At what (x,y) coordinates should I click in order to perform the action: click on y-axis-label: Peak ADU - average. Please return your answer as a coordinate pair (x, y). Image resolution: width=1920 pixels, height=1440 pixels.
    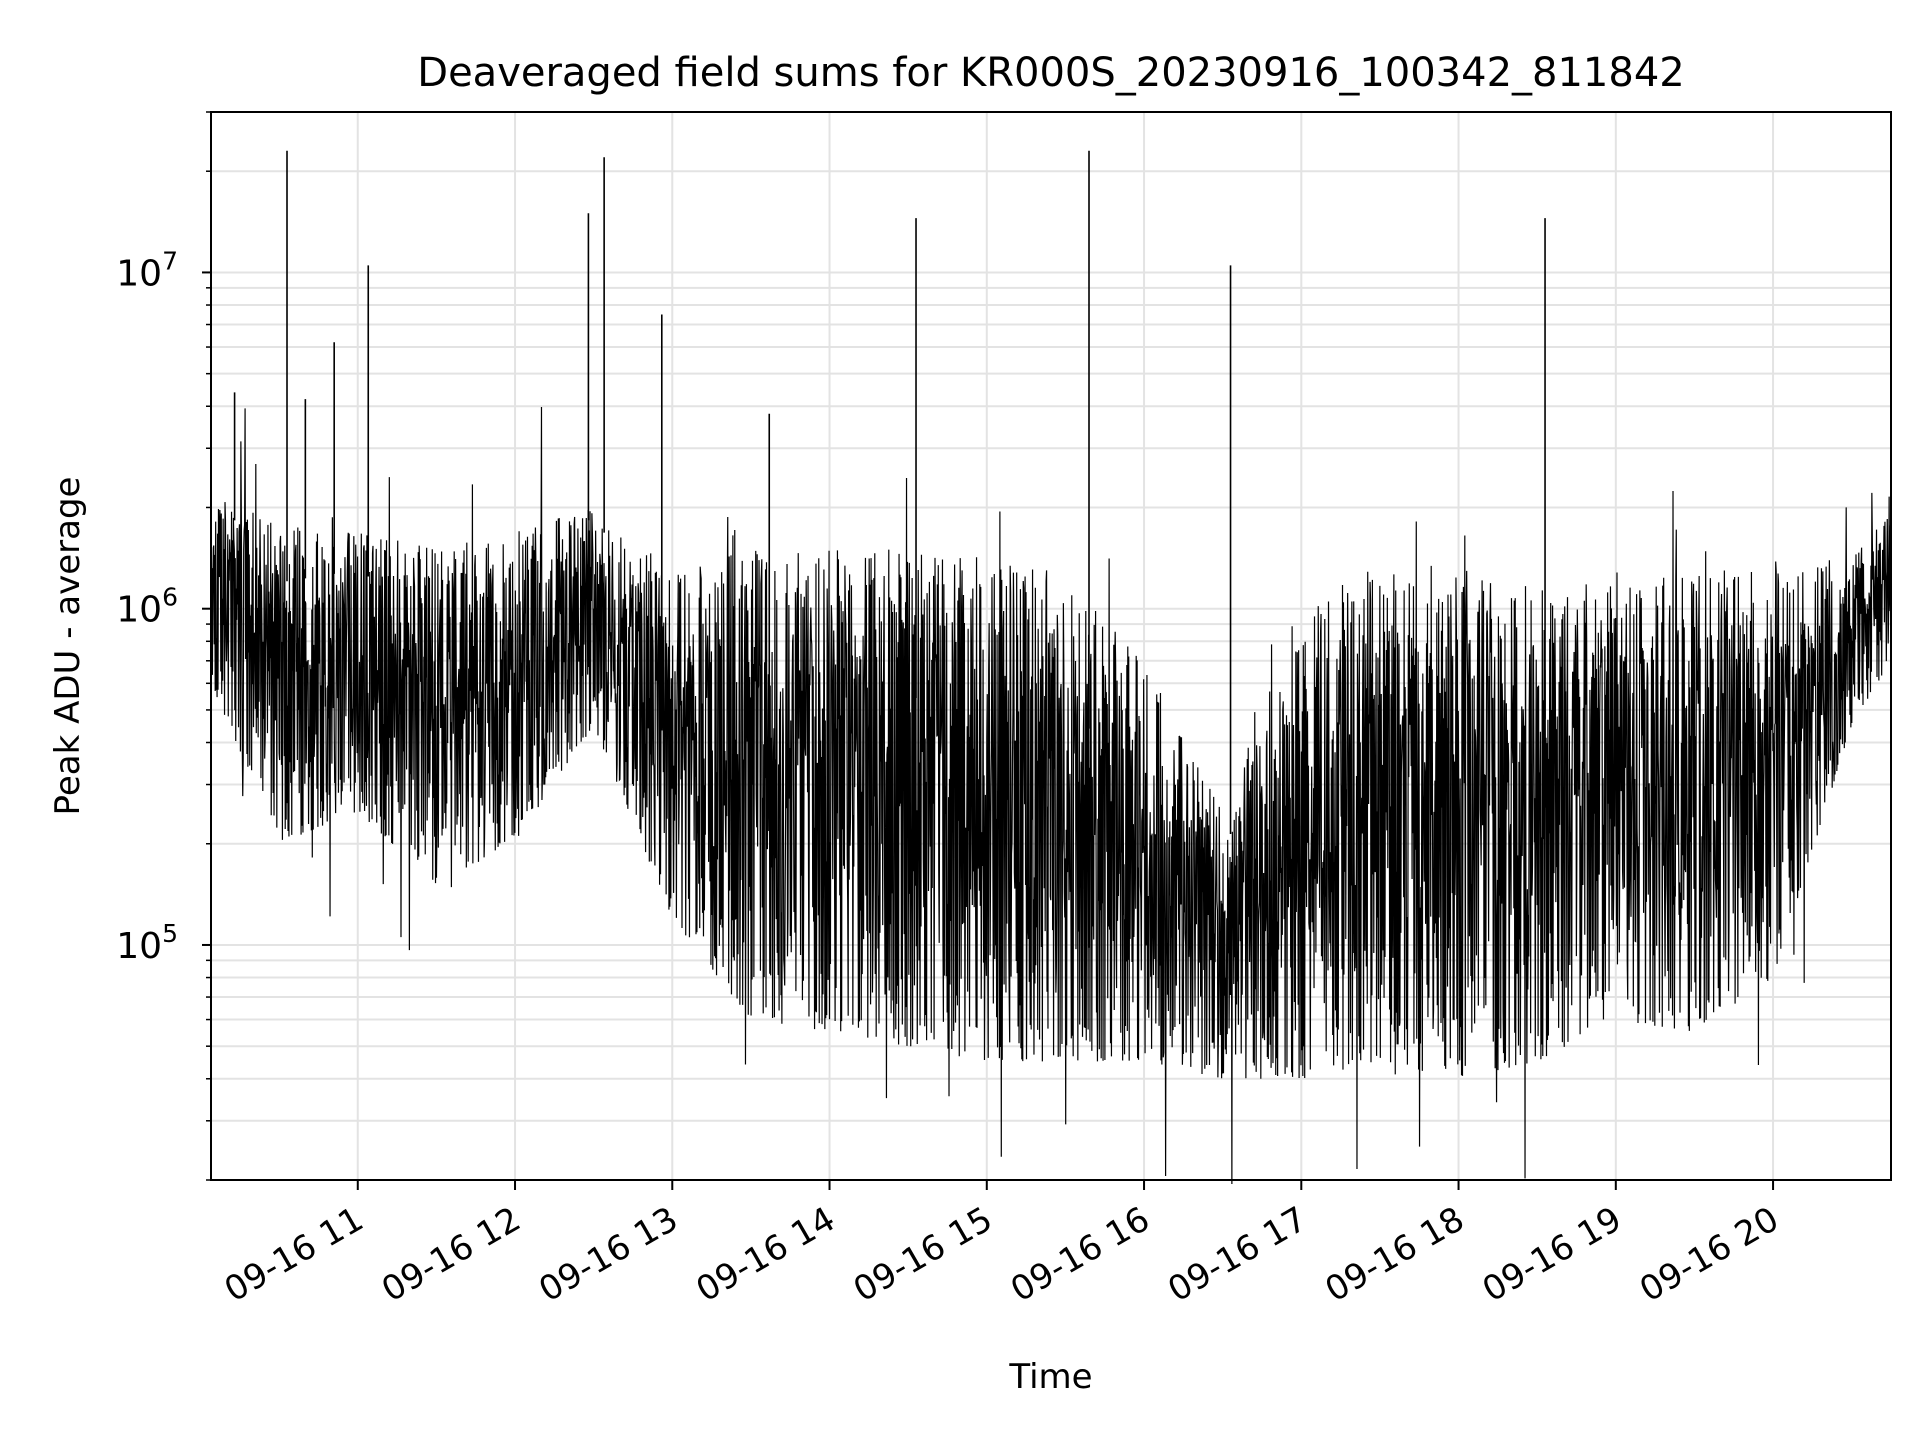
    Looking at the image, I should click on (68, 646).